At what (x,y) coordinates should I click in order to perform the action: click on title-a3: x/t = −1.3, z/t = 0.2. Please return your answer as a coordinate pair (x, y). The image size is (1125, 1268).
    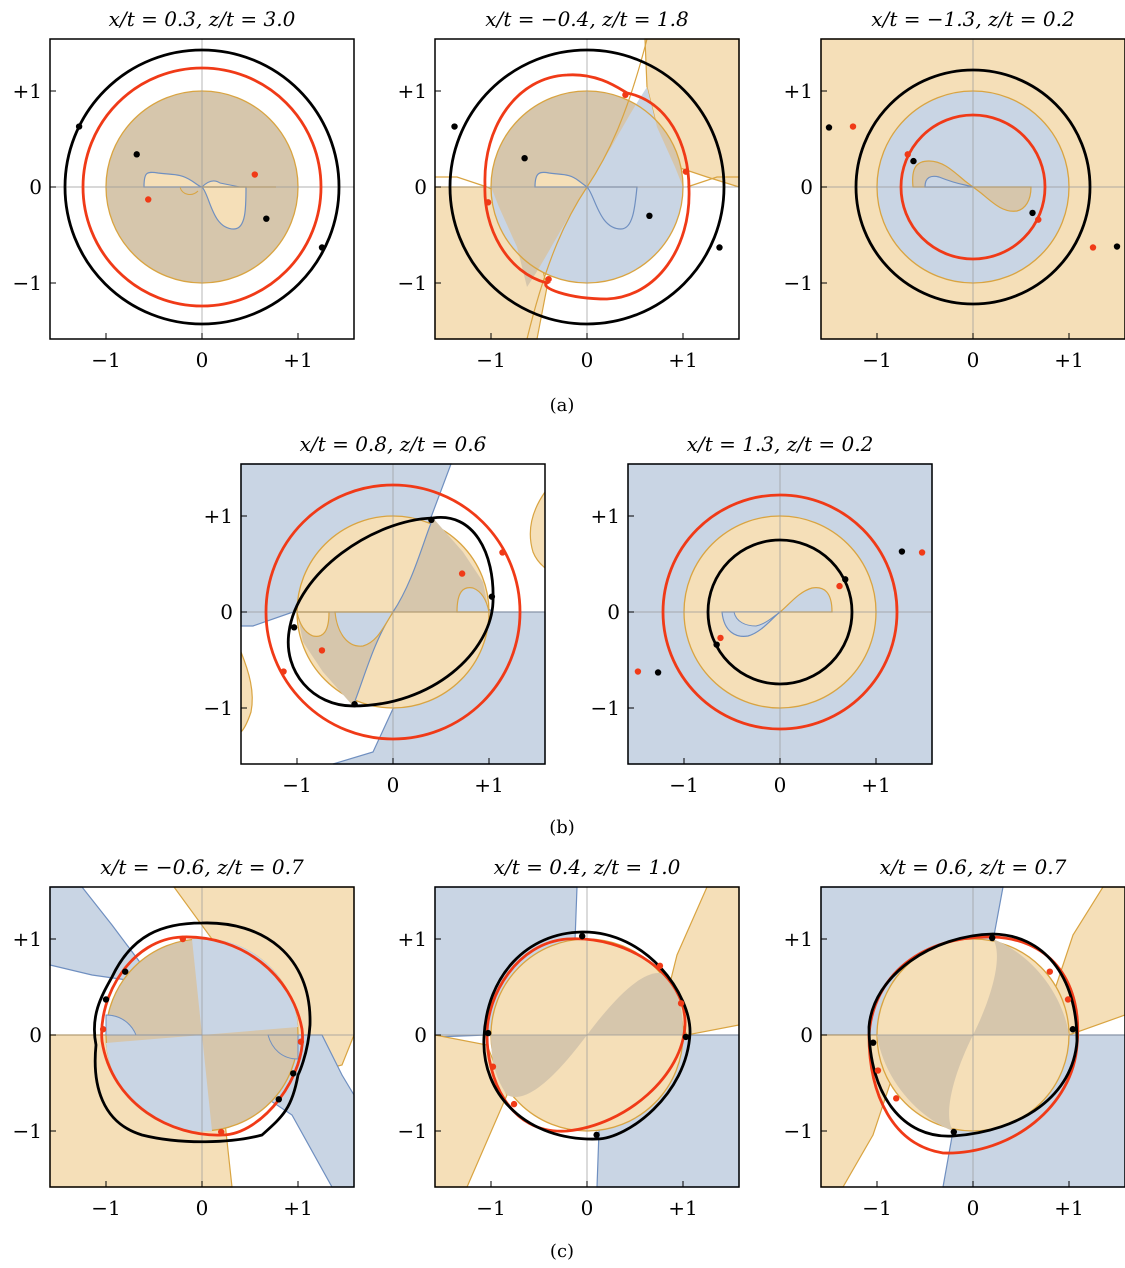
    Looking at the image, I should click on (972, 19).